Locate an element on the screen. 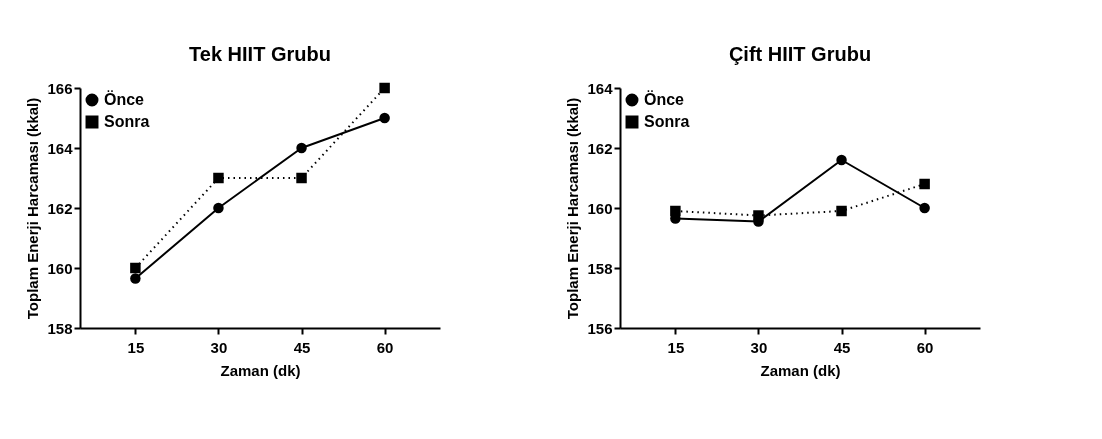 Image resolution: width=1102 pixels, height=439 pixels. chart-title: Tek HIIT Grubu is located at coordinates (260, 54).